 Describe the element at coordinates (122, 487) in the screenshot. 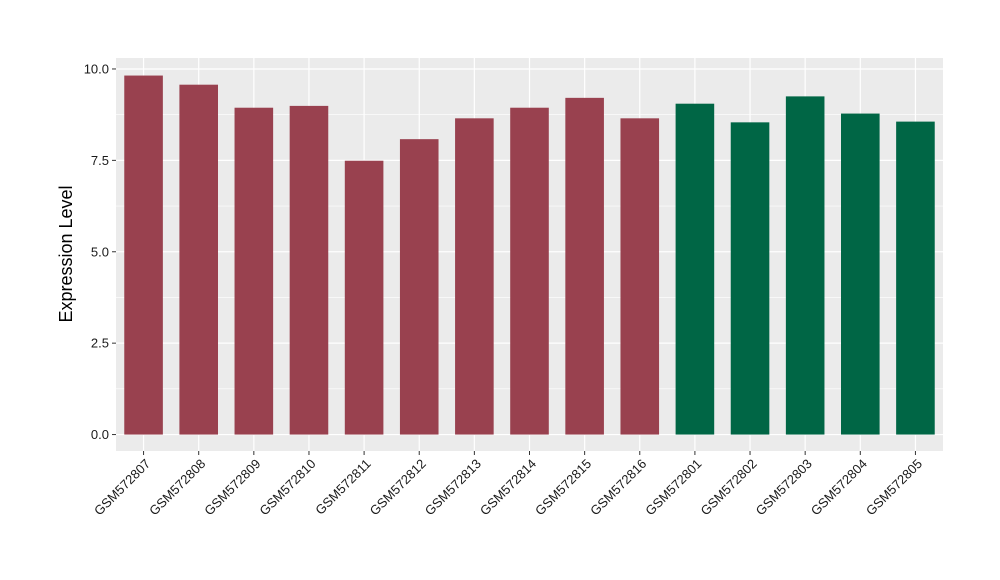

I see `x-tick-label: GSM572807` at that location.